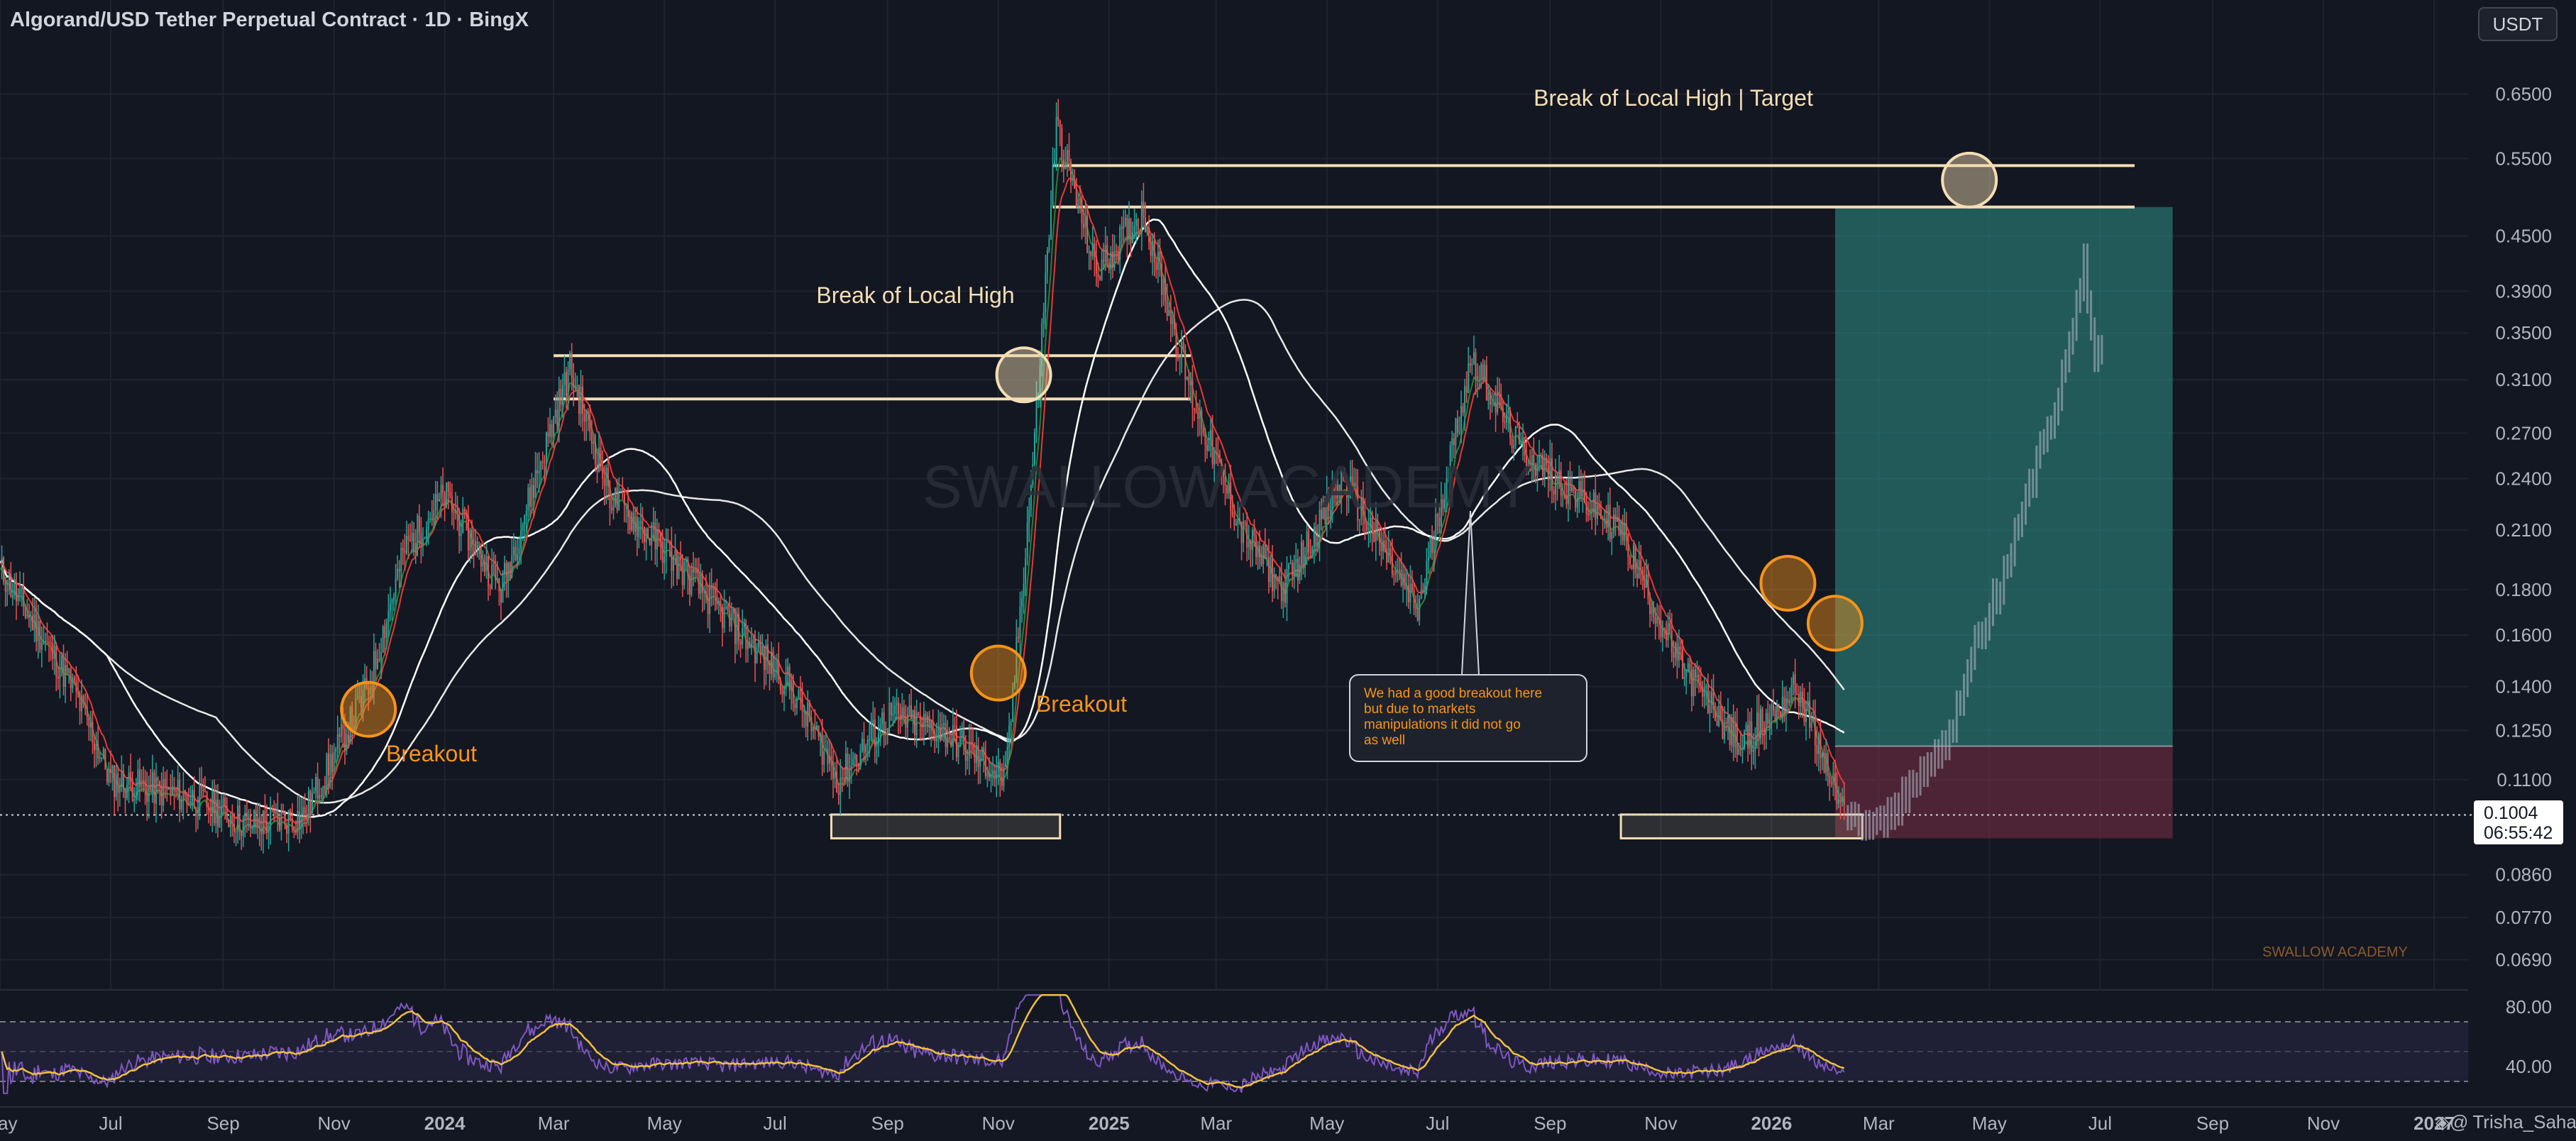 The height and width of the screenshot is (1141, 2576). Describe the element at coordinates (1969, 180) in the screenshot. I see `target-circle` at that location.